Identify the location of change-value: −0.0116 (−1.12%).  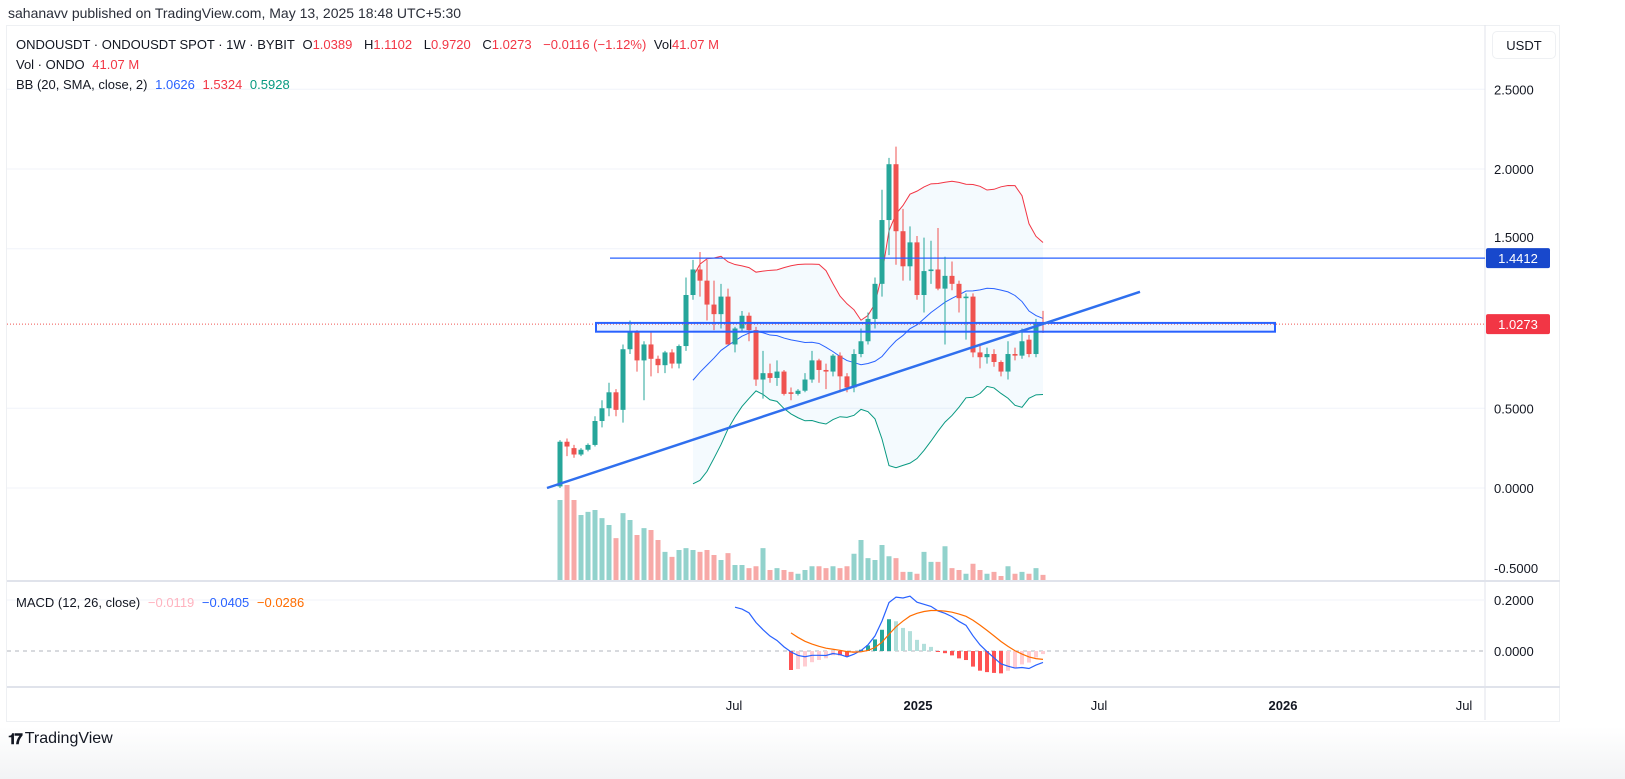
(595, 44).